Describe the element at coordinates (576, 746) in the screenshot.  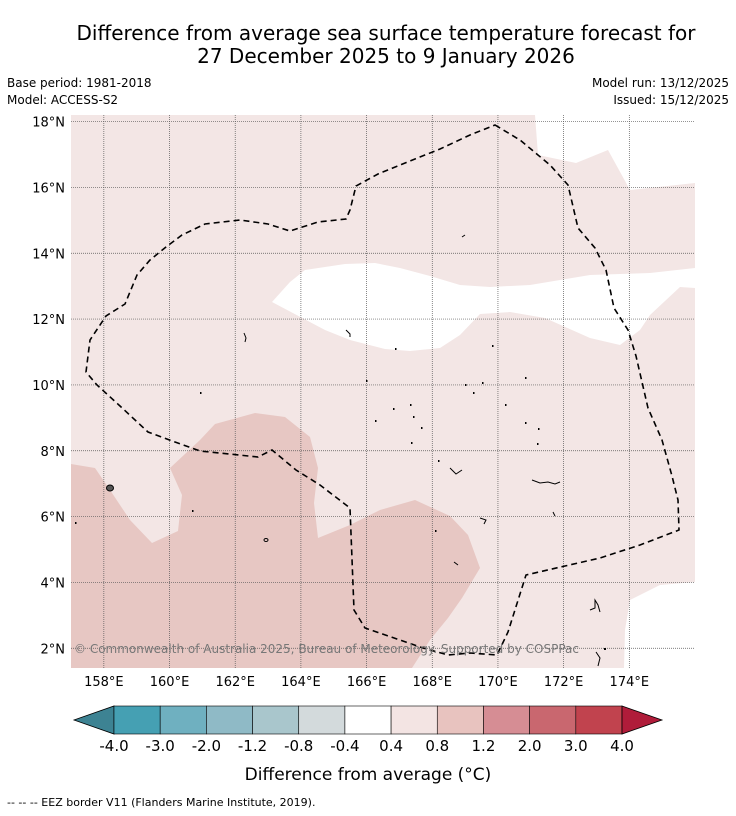
I see `colorbar-tick-label: 3.0` at that location.